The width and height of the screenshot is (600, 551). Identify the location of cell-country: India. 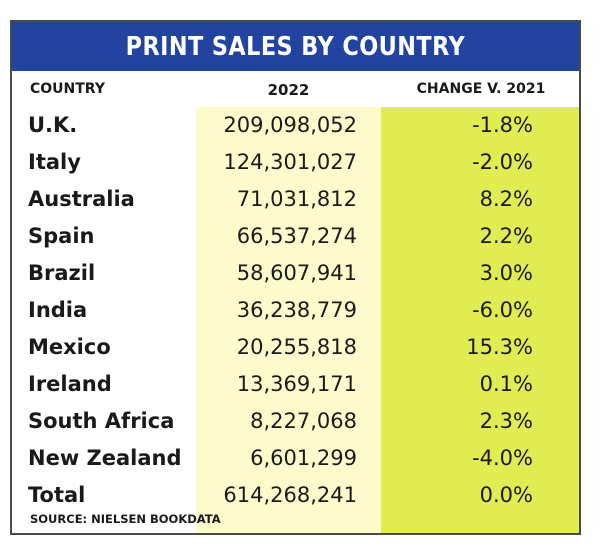
(58, 310).